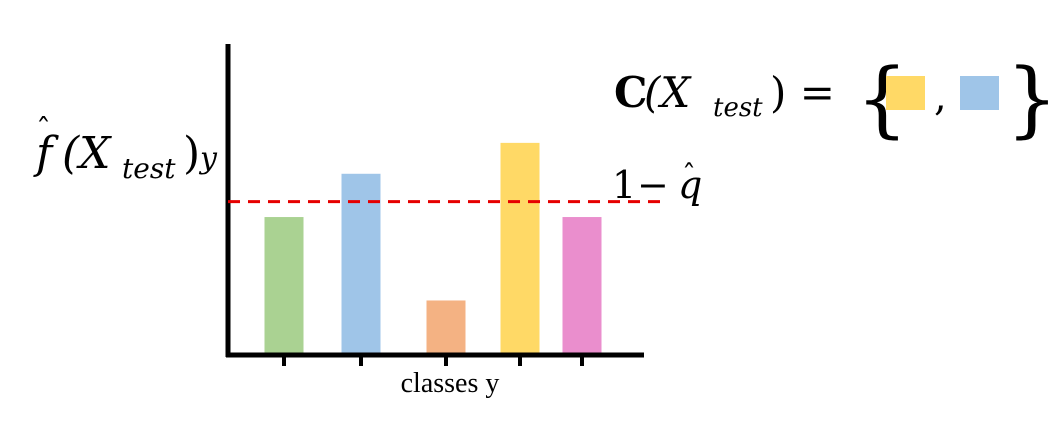 This screenshot has height=431, width=1051. I want to click on y-label-sub: test, so click(149, 168).